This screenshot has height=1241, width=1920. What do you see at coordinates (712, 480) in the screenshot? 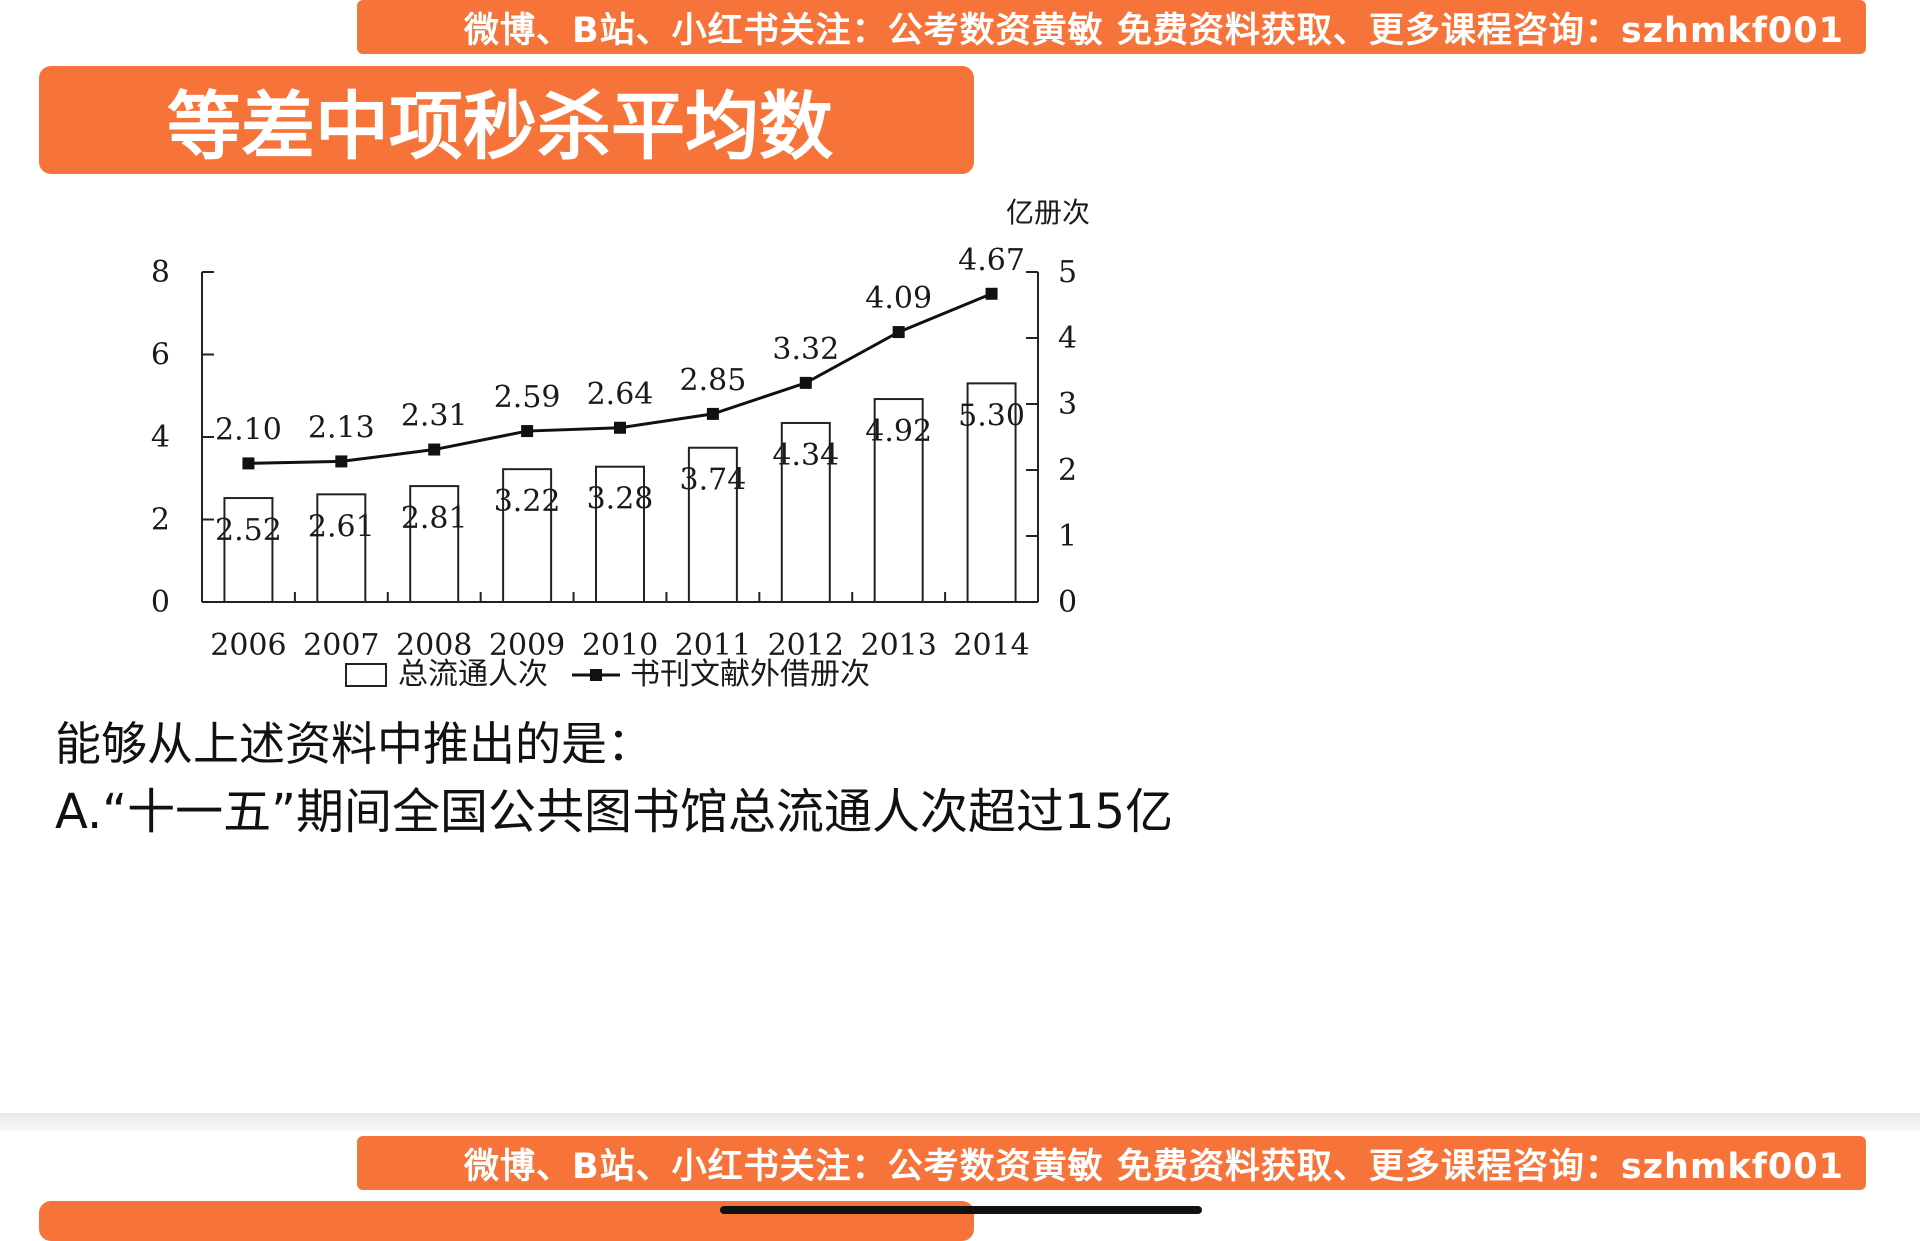
I see `bar-data-label: 3.74` at bounding box center [712, 480].